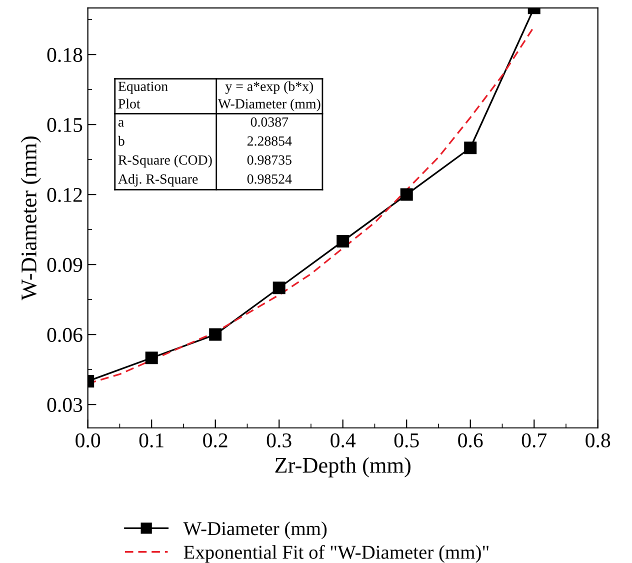 This screenshot has height=563, width=632. Describe the element at coordinates (165, 161) in the screenshot. I see `annotation: R-Square (COD)` at that location.